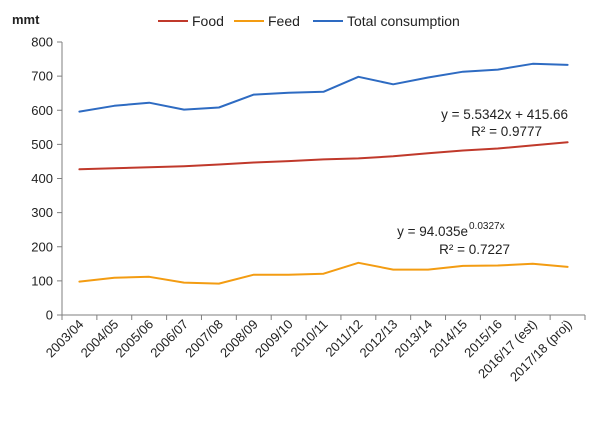 The image size is (616, 423). What do you see at coordinates (134, 339) in the screenshot?
I see `x-tick-label: 2005/06` at bounding box center [134, 339].